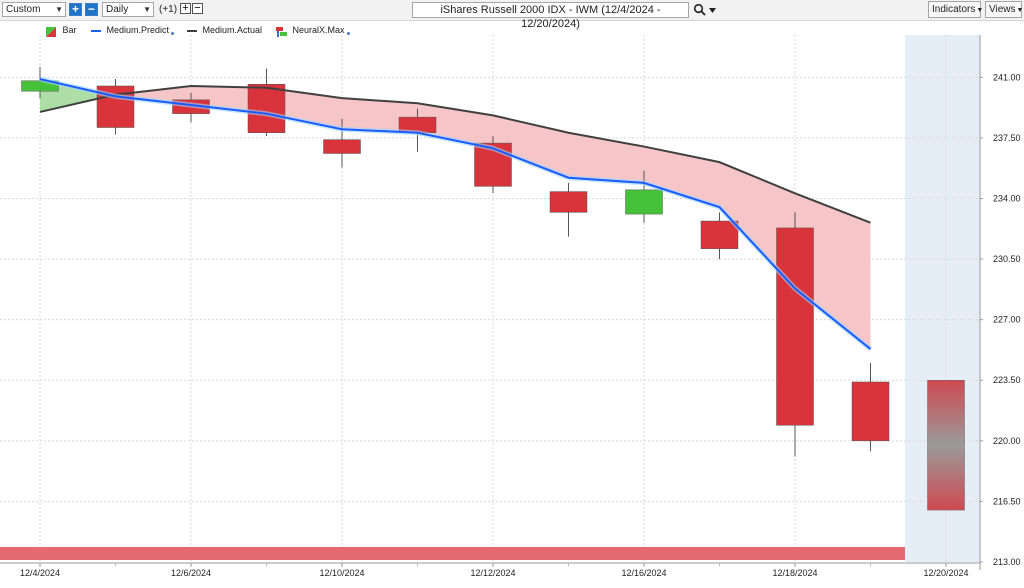 This screenshot has width=1024, height=588. What do you see at coordinates (1007, 562) in the screenshot?
I see `y-tick-label: 213.00` at bounding box center [1007, 562].